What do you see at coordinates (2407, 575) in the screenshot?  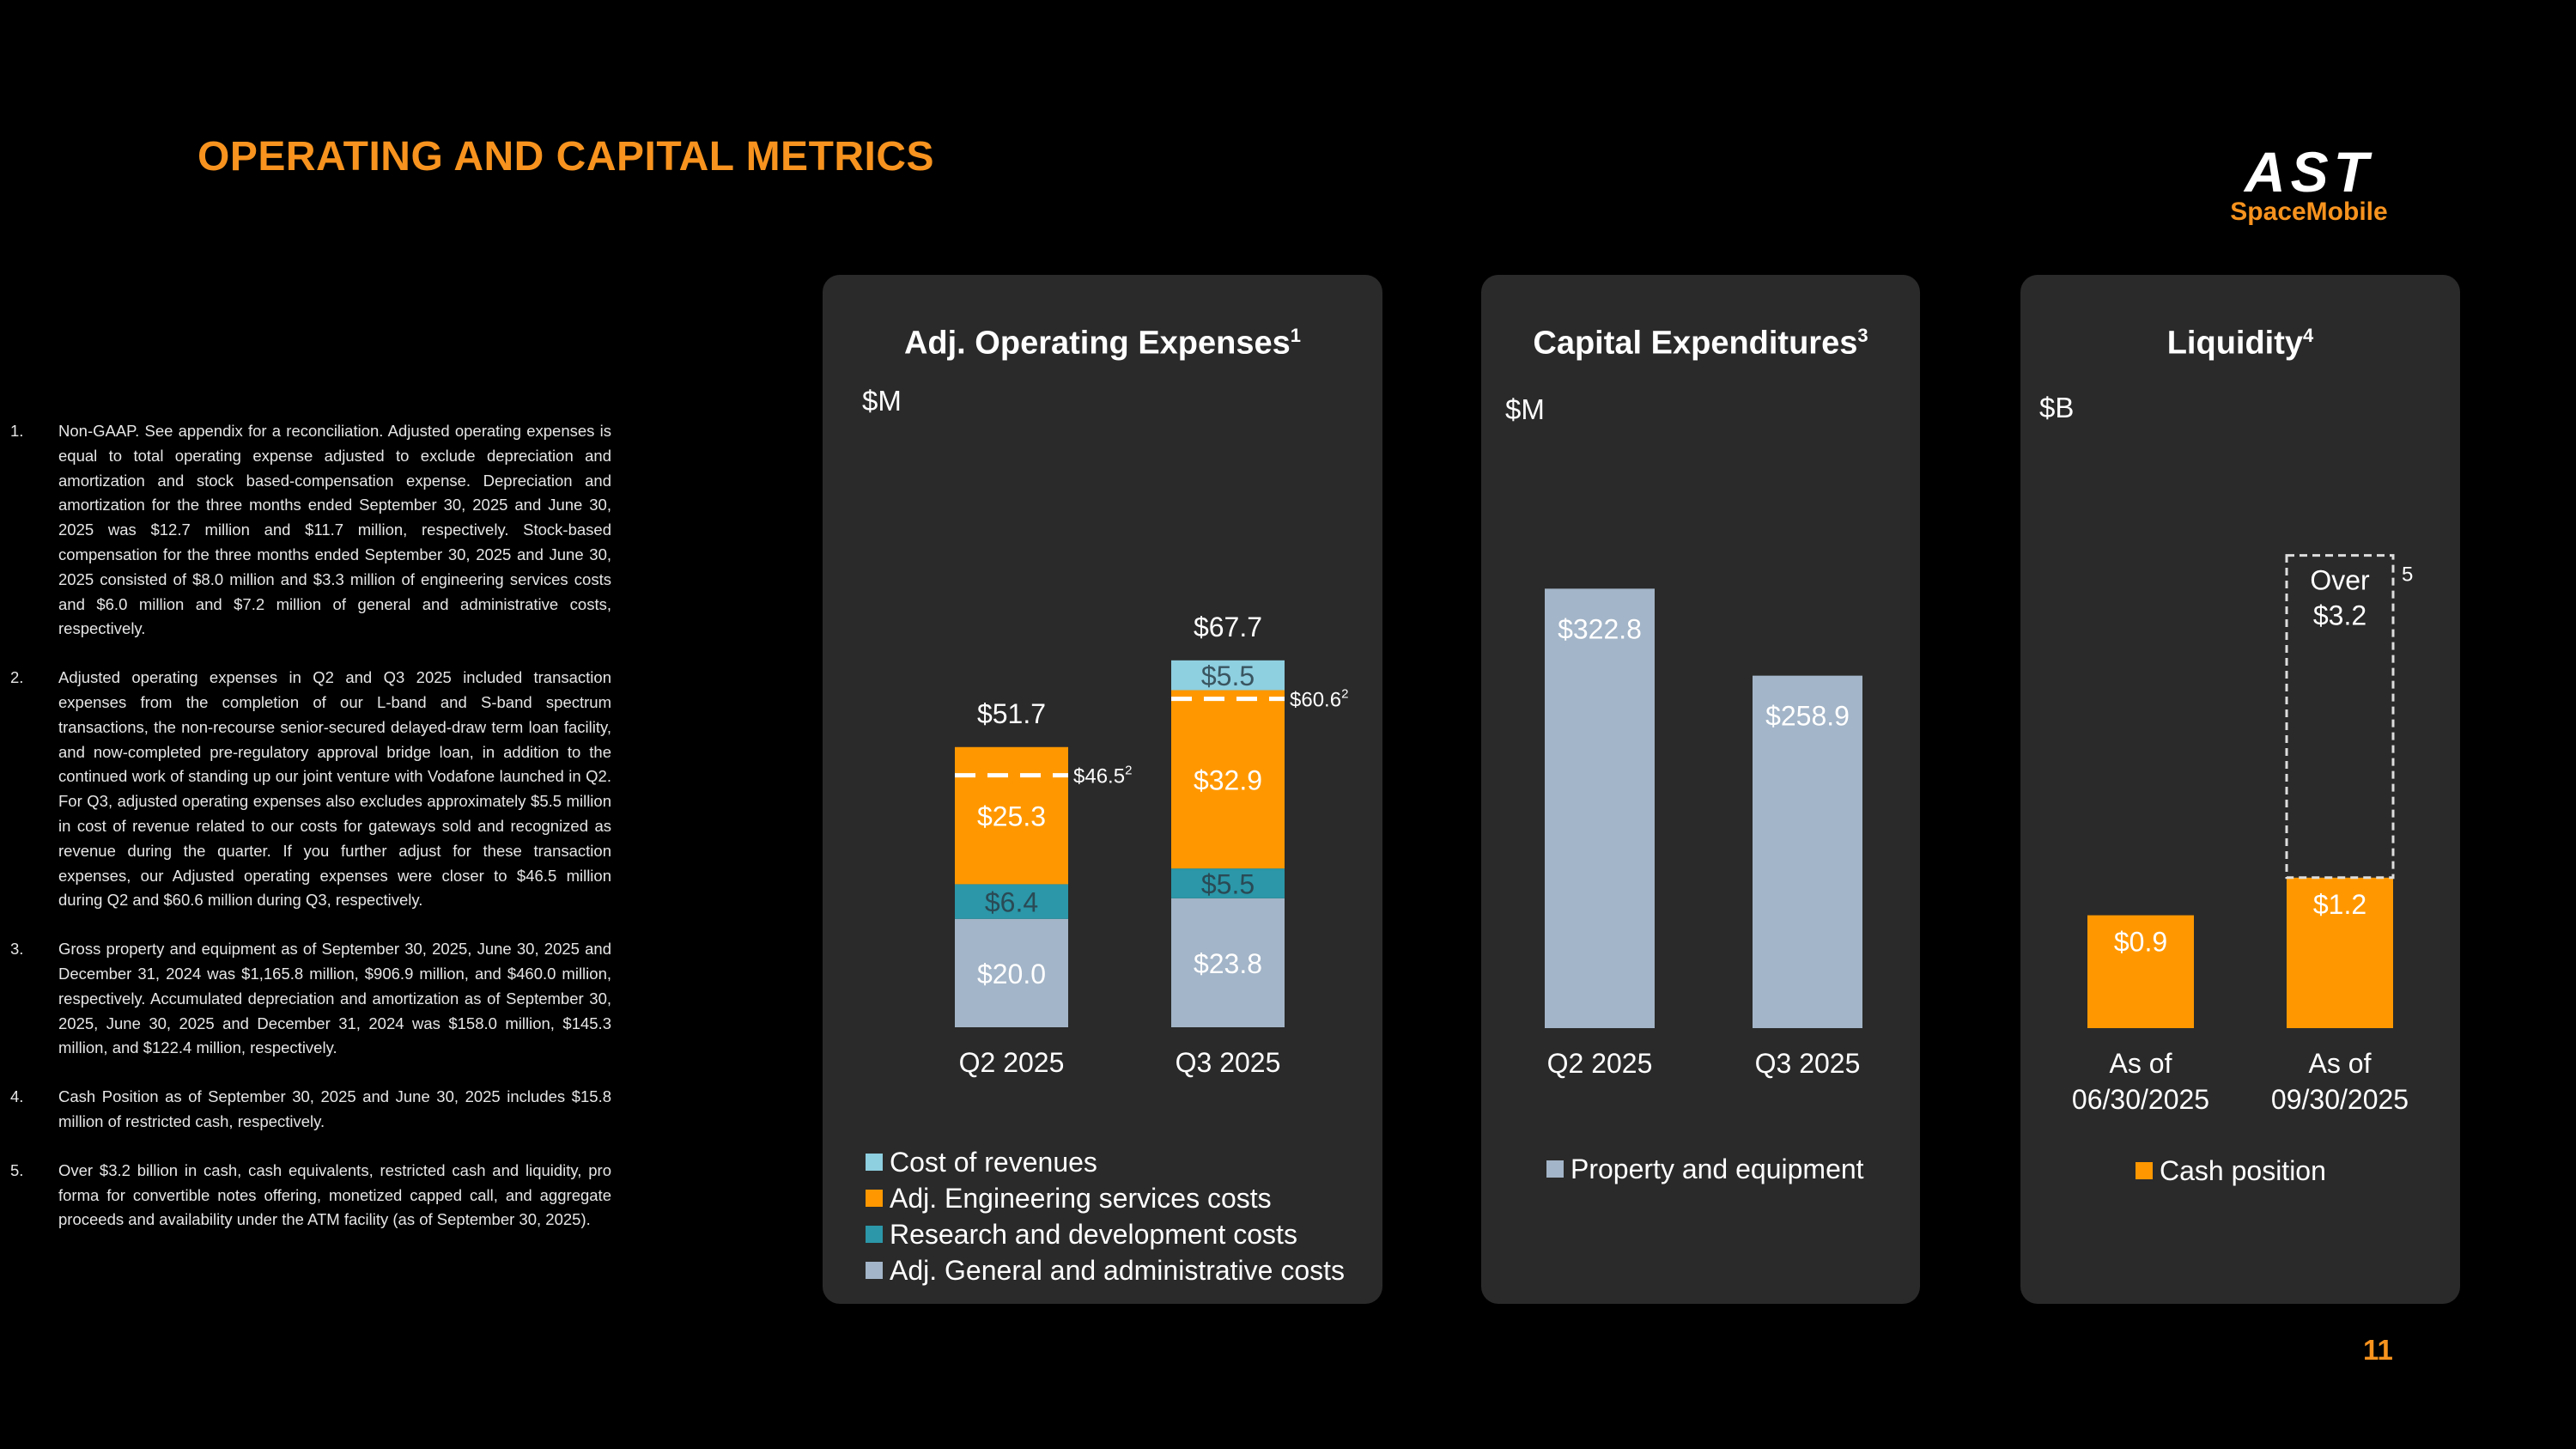 I see `pro-forma-footnote: 5` at bounding box center [2407, 575].